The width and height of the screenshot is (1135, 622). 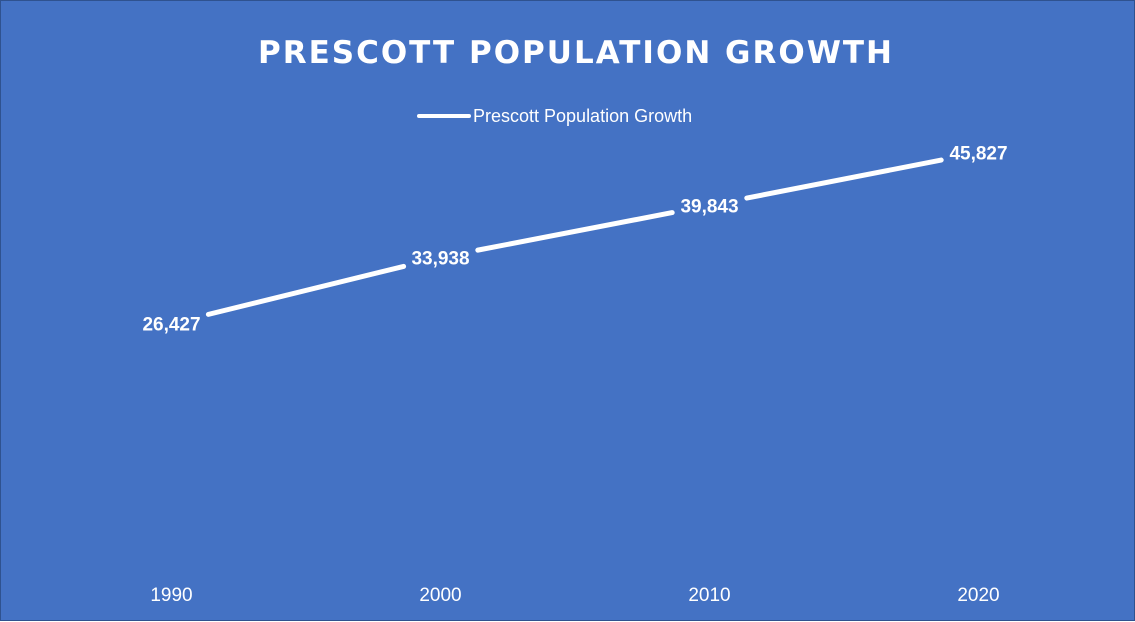 What do you see at coordinates (440, 595) in the screenshot?
I see `x-tick-label-2000: 2000` at bounding box center [440, 595].